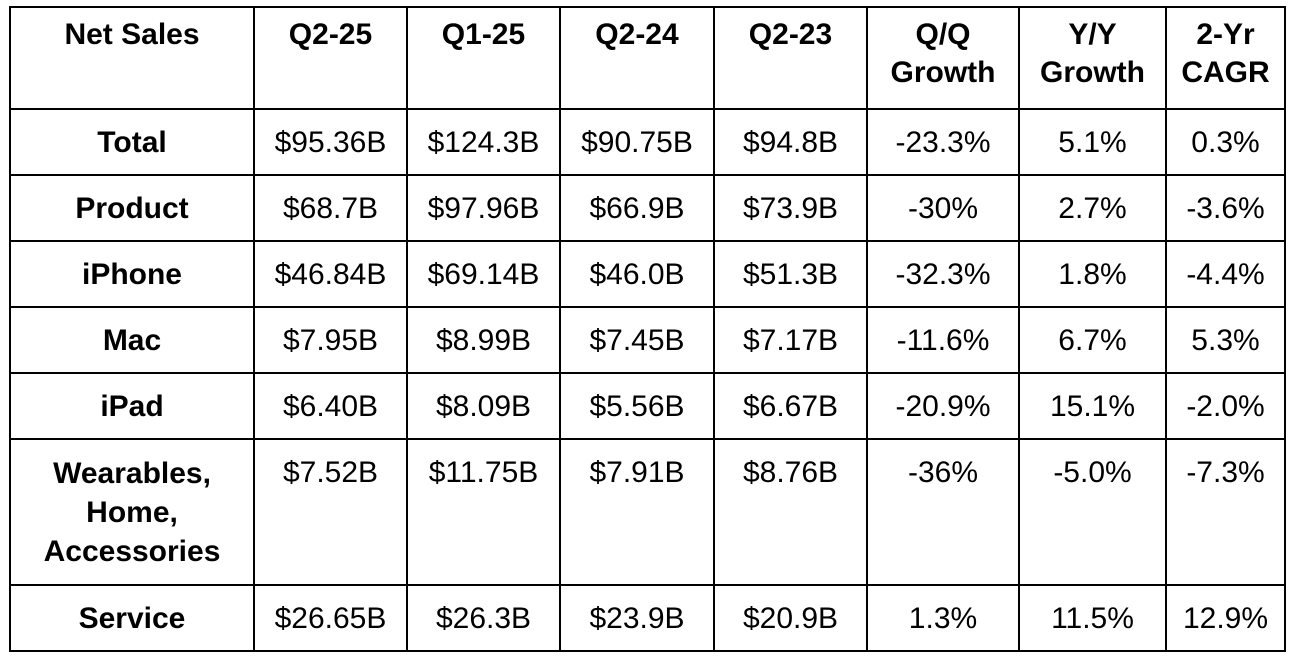  What do you see at coordinates (132, 58) in the screenshot?
I see `column-header-net-sales: Net Sales` at bounding box center [132, 58].